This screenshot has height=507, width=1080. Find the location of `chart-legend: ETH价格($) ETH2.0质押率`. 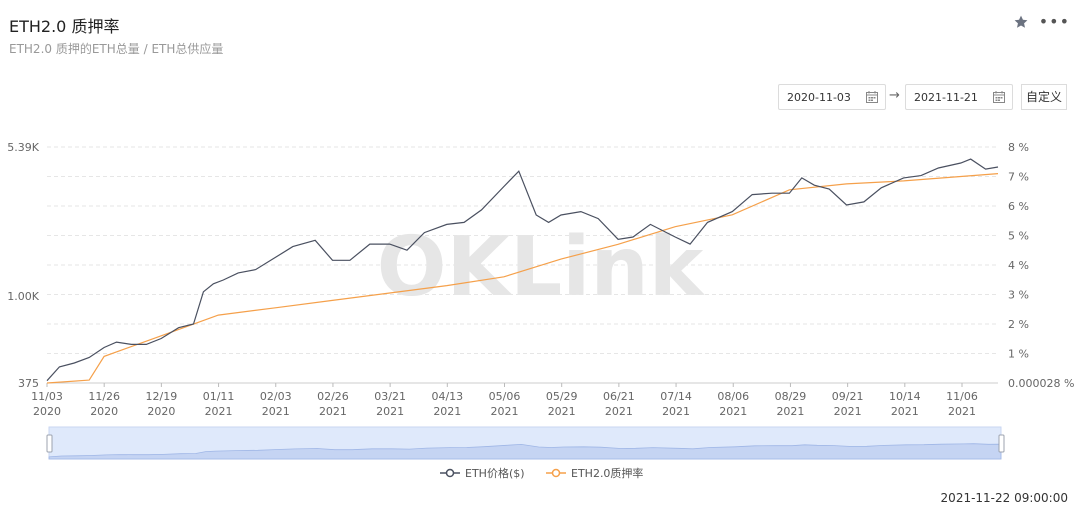

chart-legend: ETH价格($) ETH2.0质押率 is located at coordinates (541, 473).